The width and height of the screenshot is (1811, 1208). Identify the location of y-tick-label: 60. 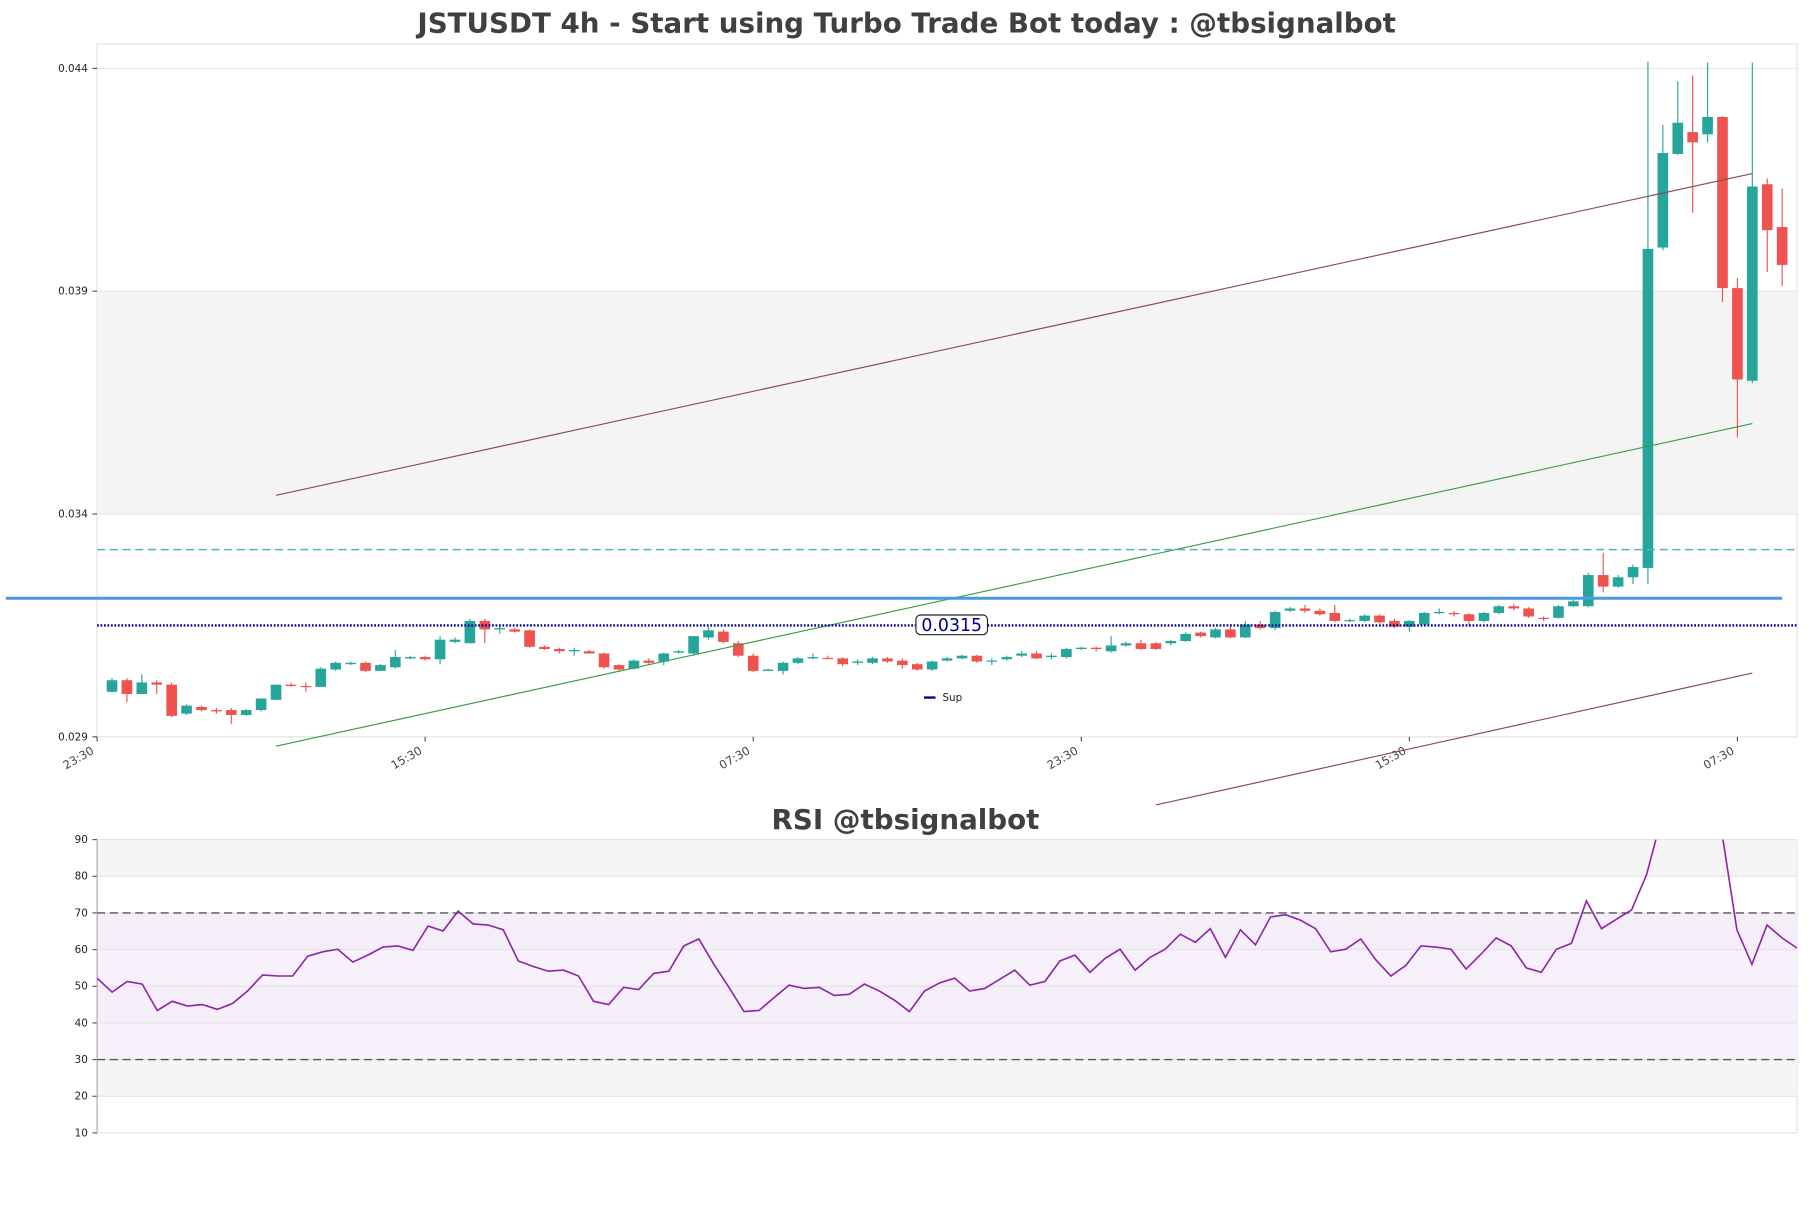
(81, 950).